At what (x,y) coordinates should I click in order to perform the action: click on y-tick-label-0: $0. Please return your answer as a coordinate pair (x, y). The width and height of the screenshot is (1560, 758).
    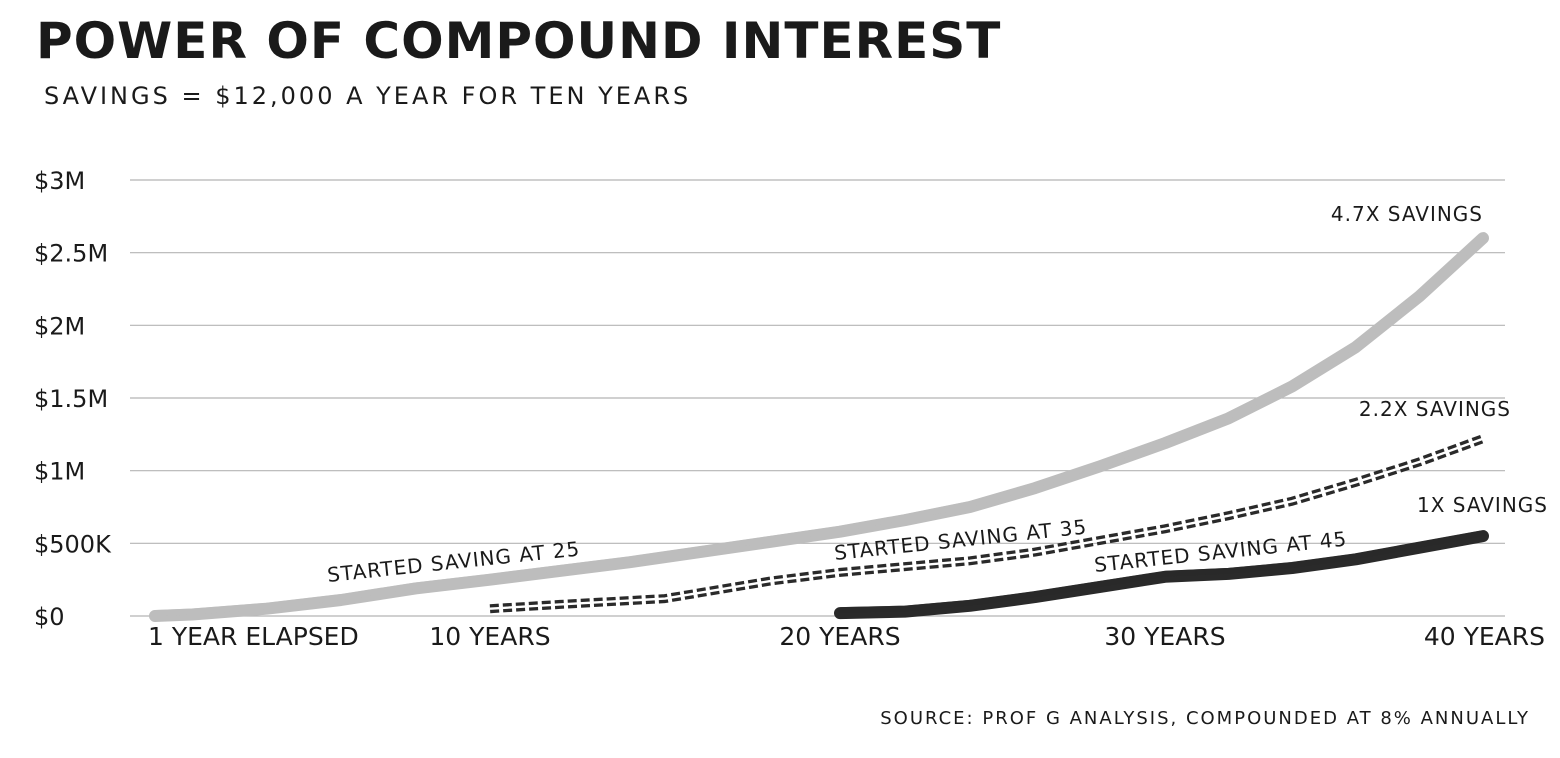
    Looking at the image, I should click on (49, 617).